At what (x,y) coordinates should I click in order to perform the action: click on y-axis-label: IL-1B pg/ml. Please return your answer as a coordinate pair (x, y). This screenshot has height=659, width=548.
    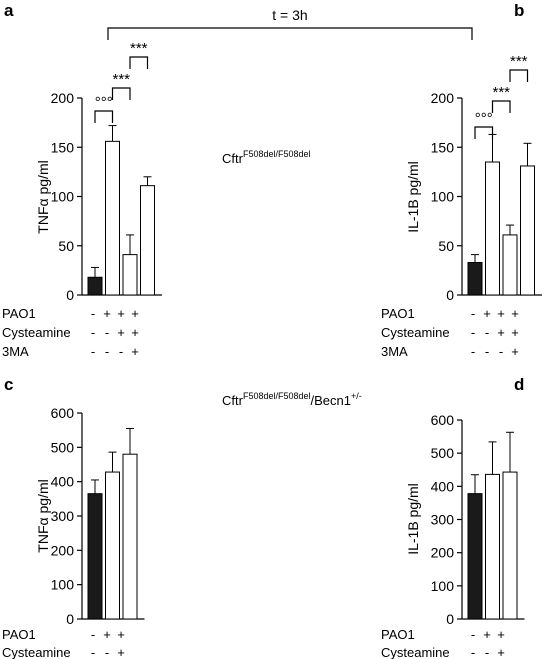
    Looking at the image, I should click on (413, 519).